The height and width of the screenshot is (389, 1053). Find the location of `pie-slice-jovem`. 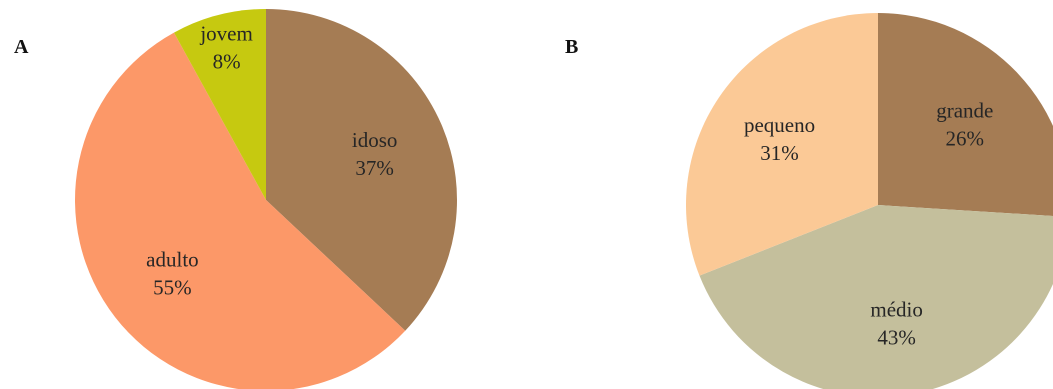

pie-slice-jovem is located at coordinates (219, 104).